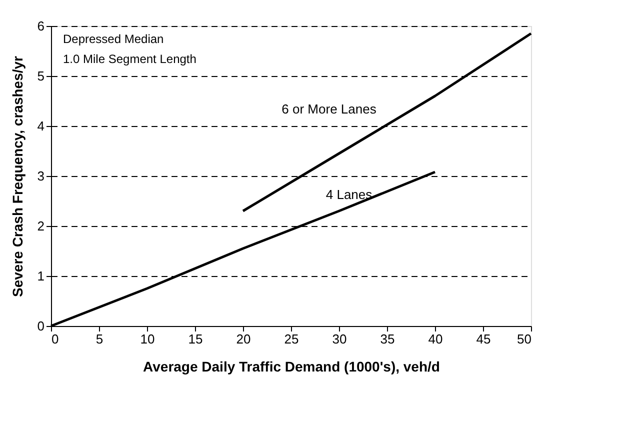 The image size is (632, 440). What do you see at coordinates (40, 326) in the screenshot?
I see `y-tick-label: 0` at bounding box center [40, 326].